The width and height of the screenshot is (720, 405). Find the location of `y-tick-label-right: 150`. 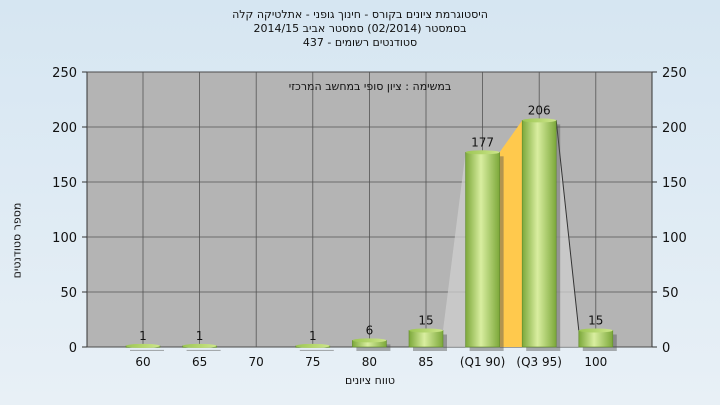

y-tick-label-right: 150 is located at coordinates (674, 183).